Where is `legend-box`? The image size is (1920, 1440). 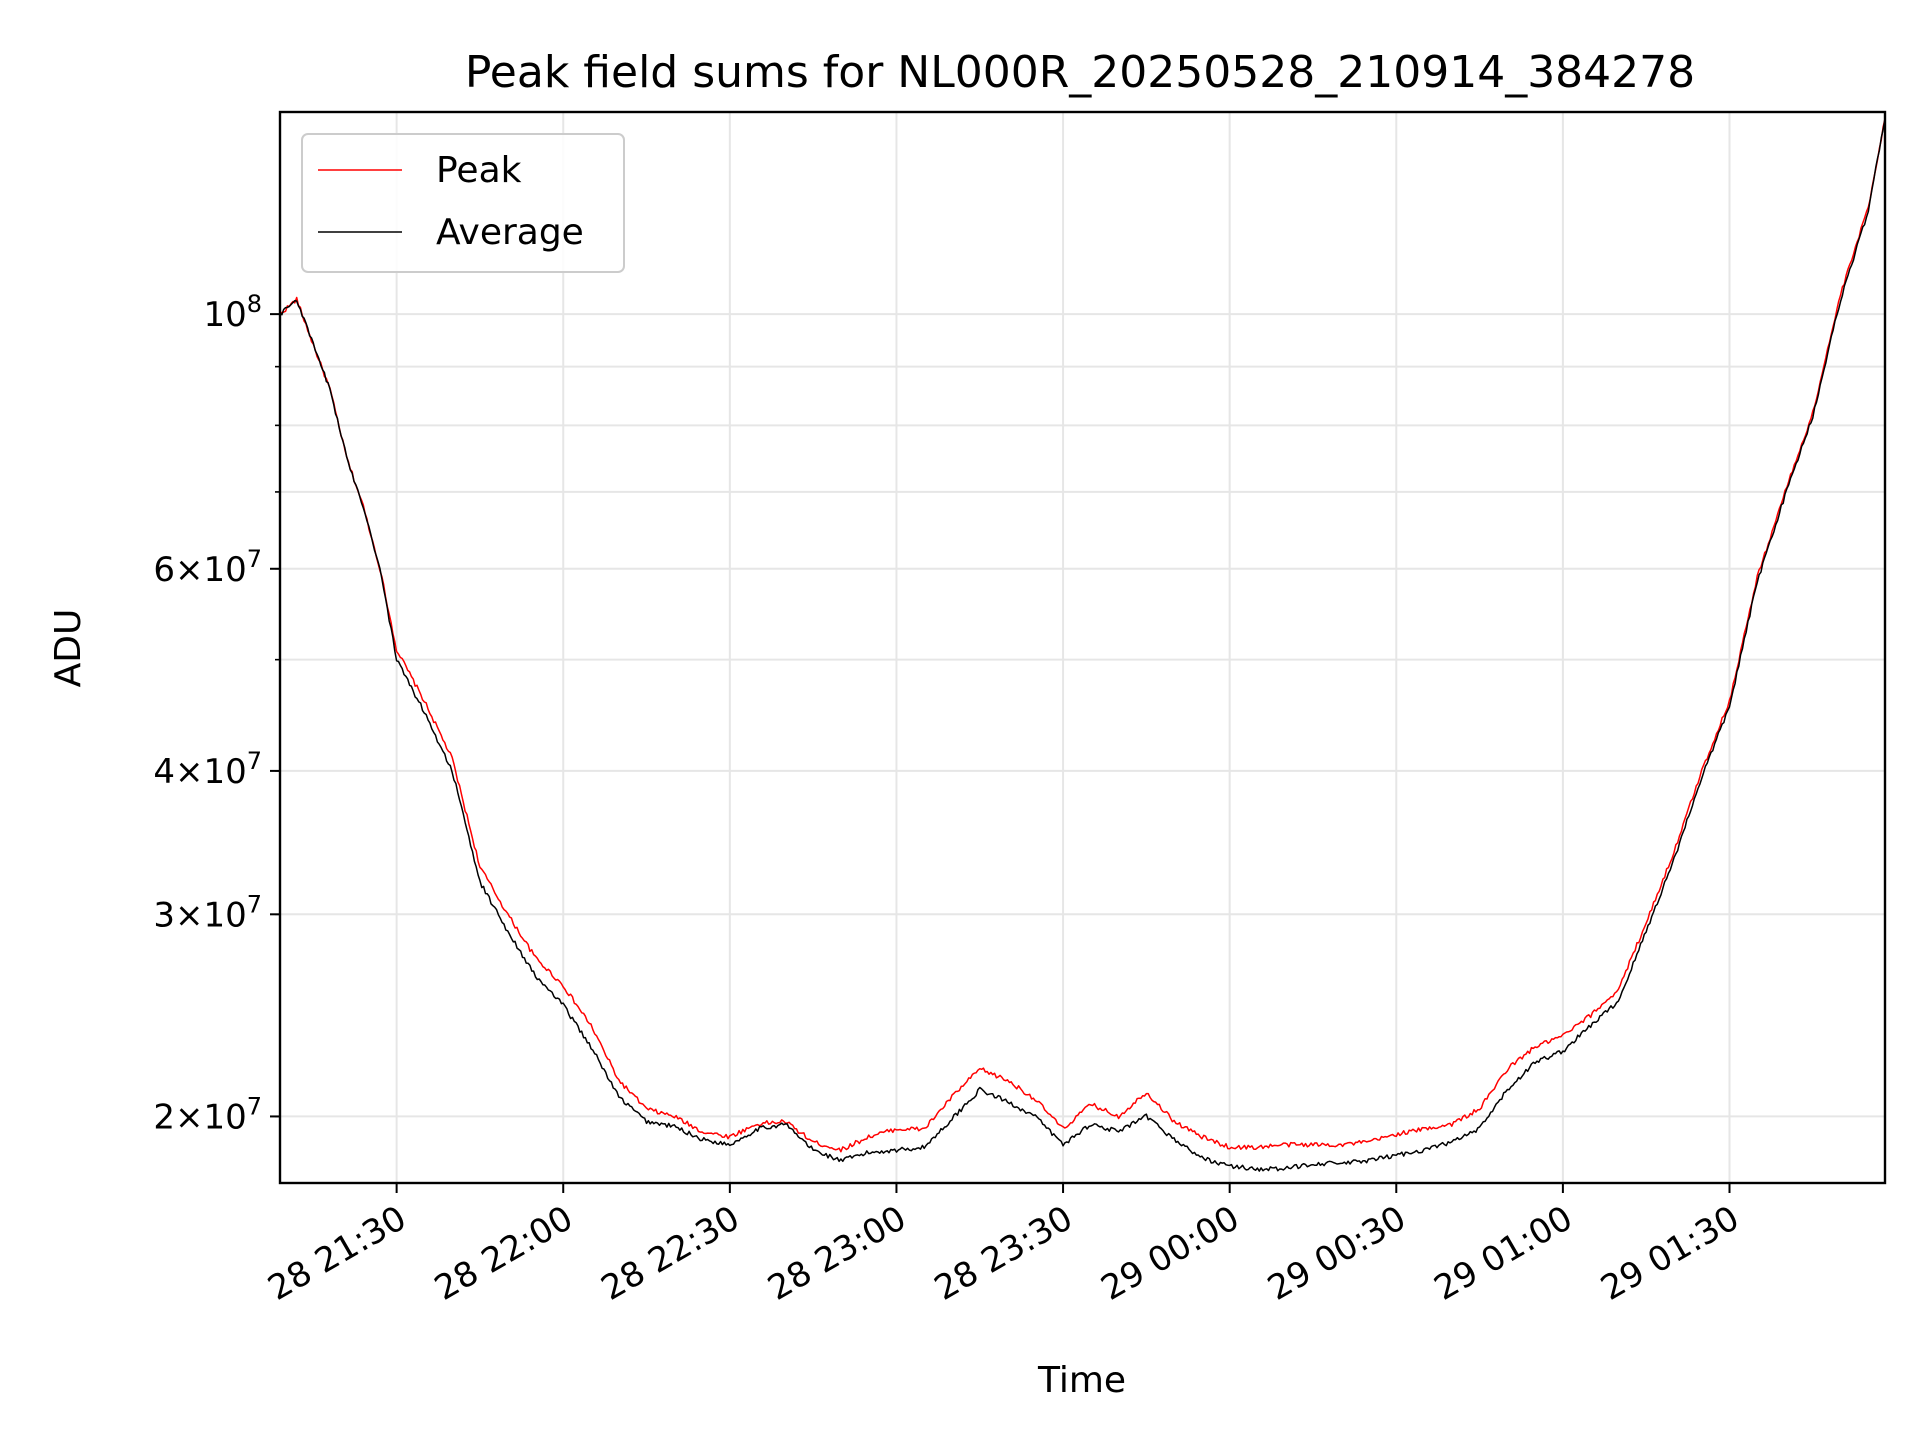
legend-box is located at coordinates (463, 203).